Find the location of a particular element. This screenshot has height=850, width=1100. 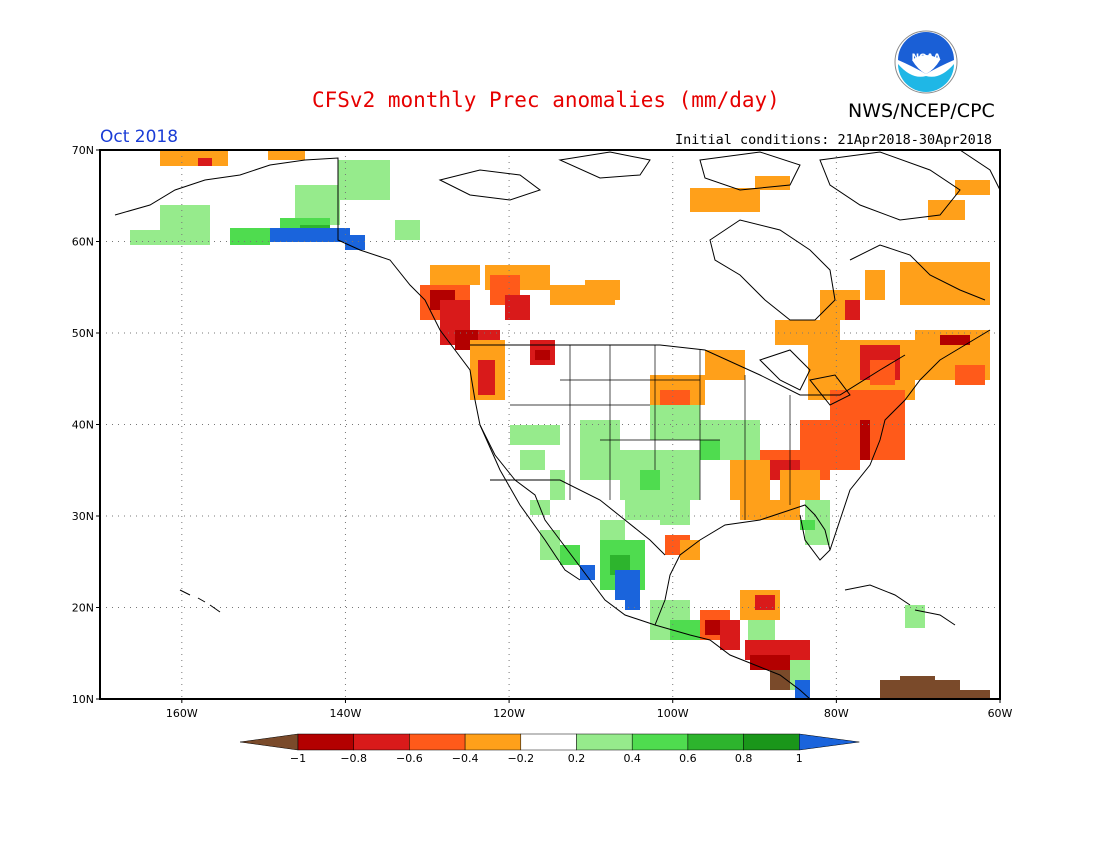

initial-conditions-label: Initial conditions: 21Apr2018-30Apr2018 is located at coordinates (833, 140).